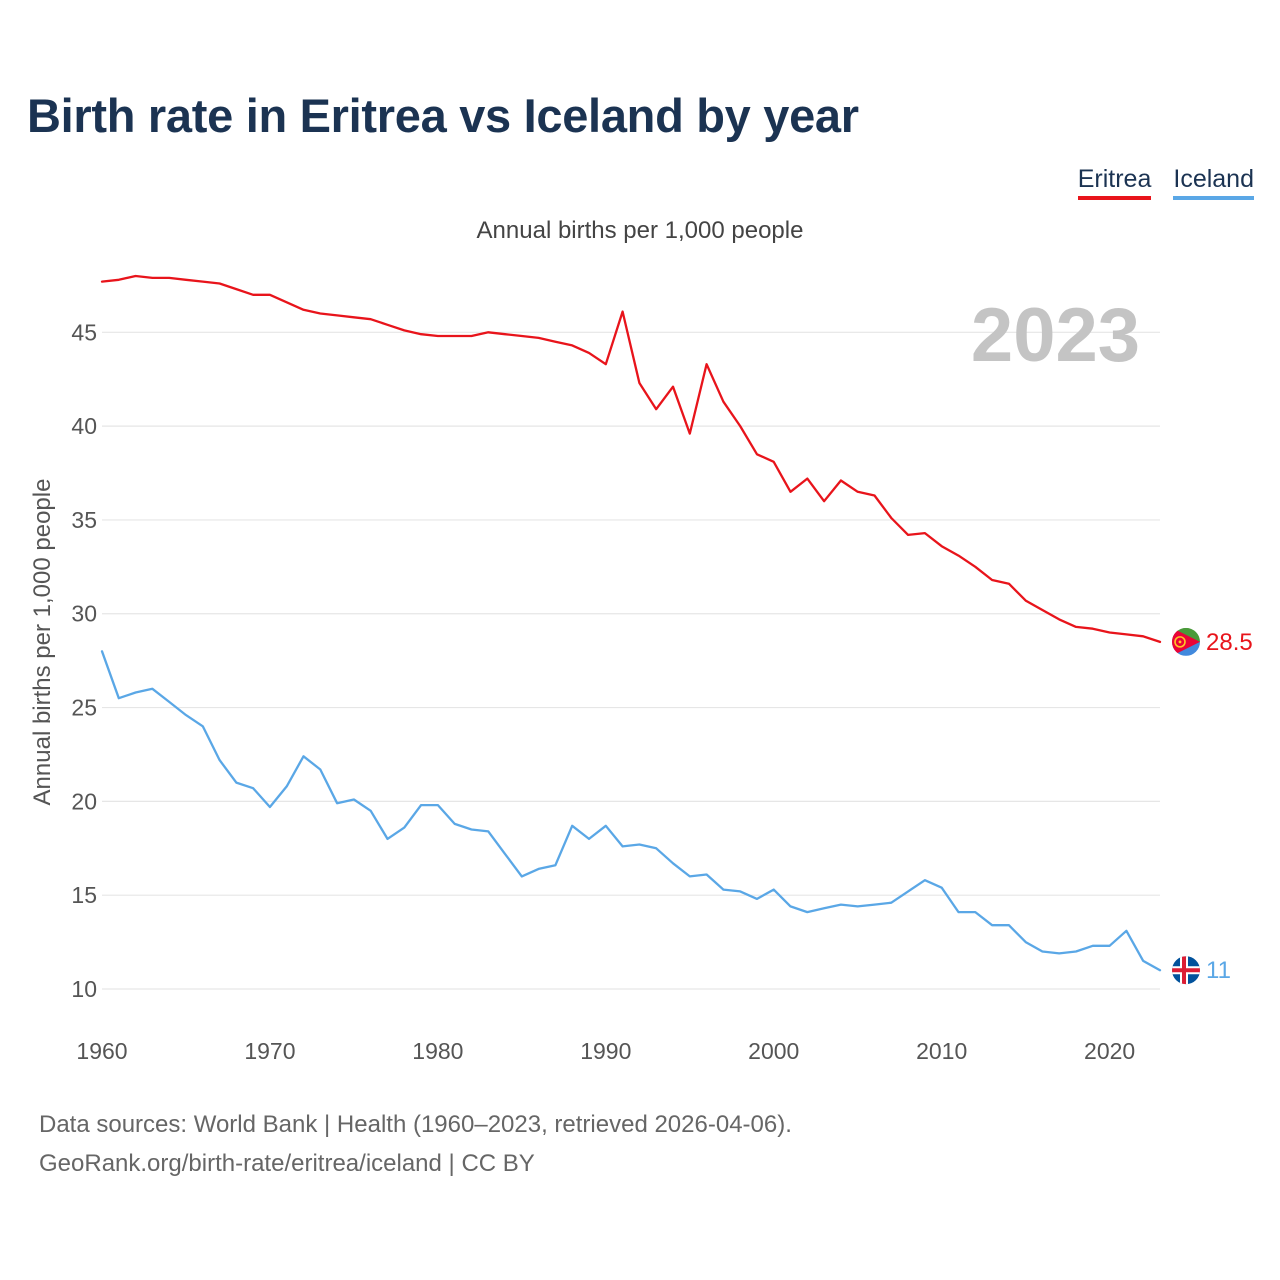 This screenshot has height=1280, width=1280. Describe the element at coordinates (84, 989) in the screenshot. I see `y-tick-10: 10` at that location.